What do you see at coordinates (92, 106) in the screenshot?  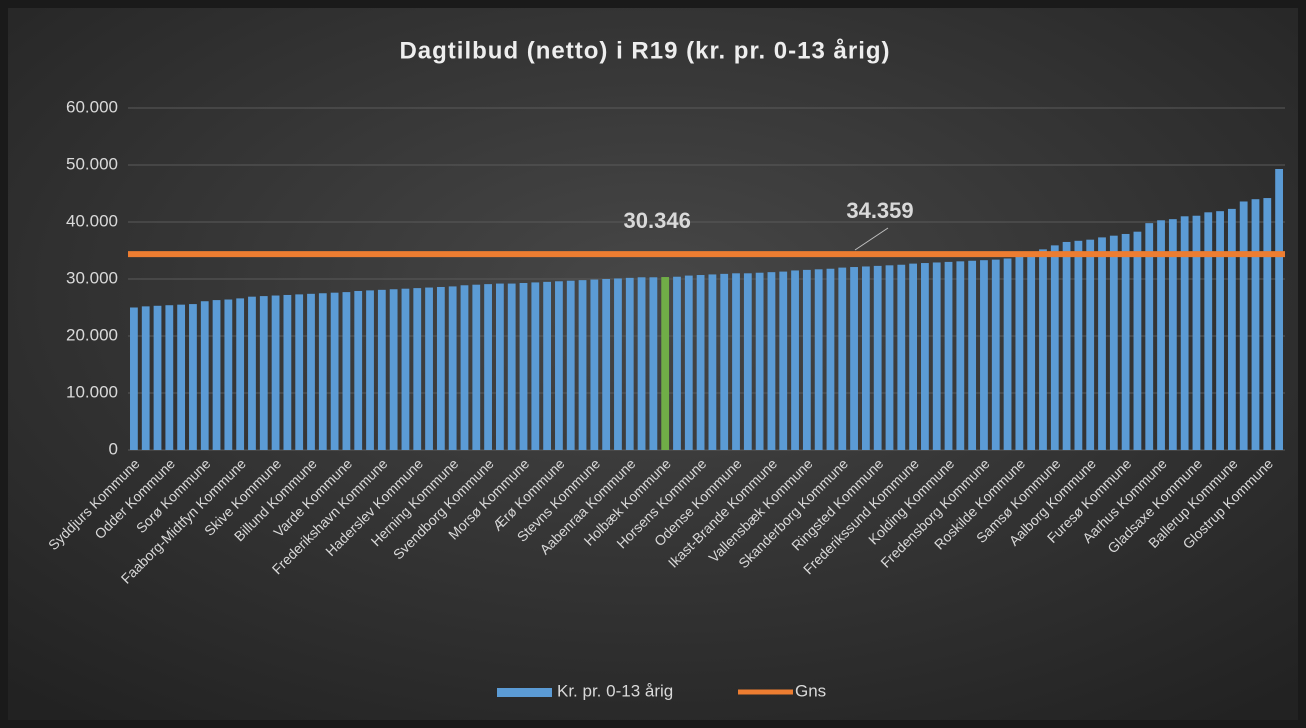 I see `y-tick-label: 60.000` at bounding box center [92, 106].